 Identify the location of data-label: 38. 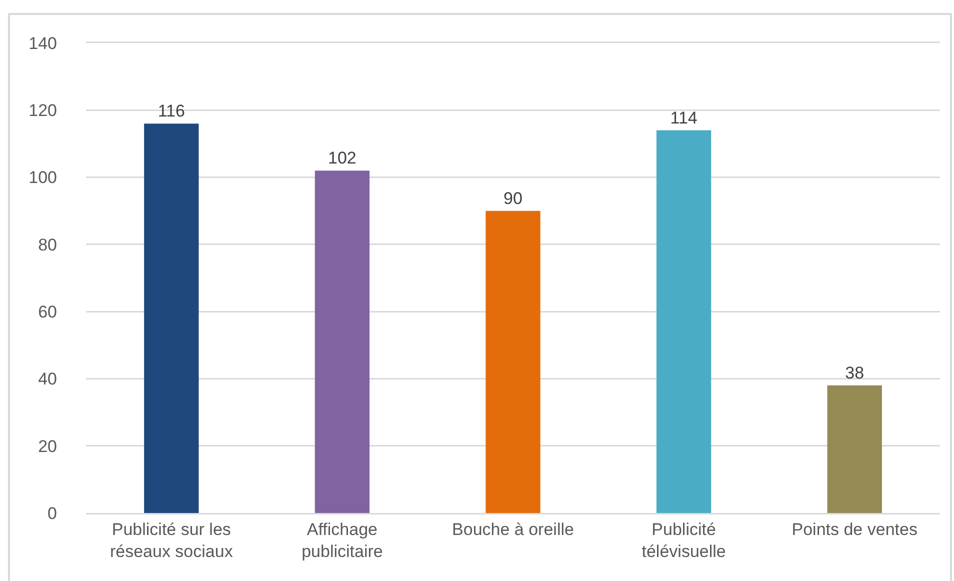
(854, 372).